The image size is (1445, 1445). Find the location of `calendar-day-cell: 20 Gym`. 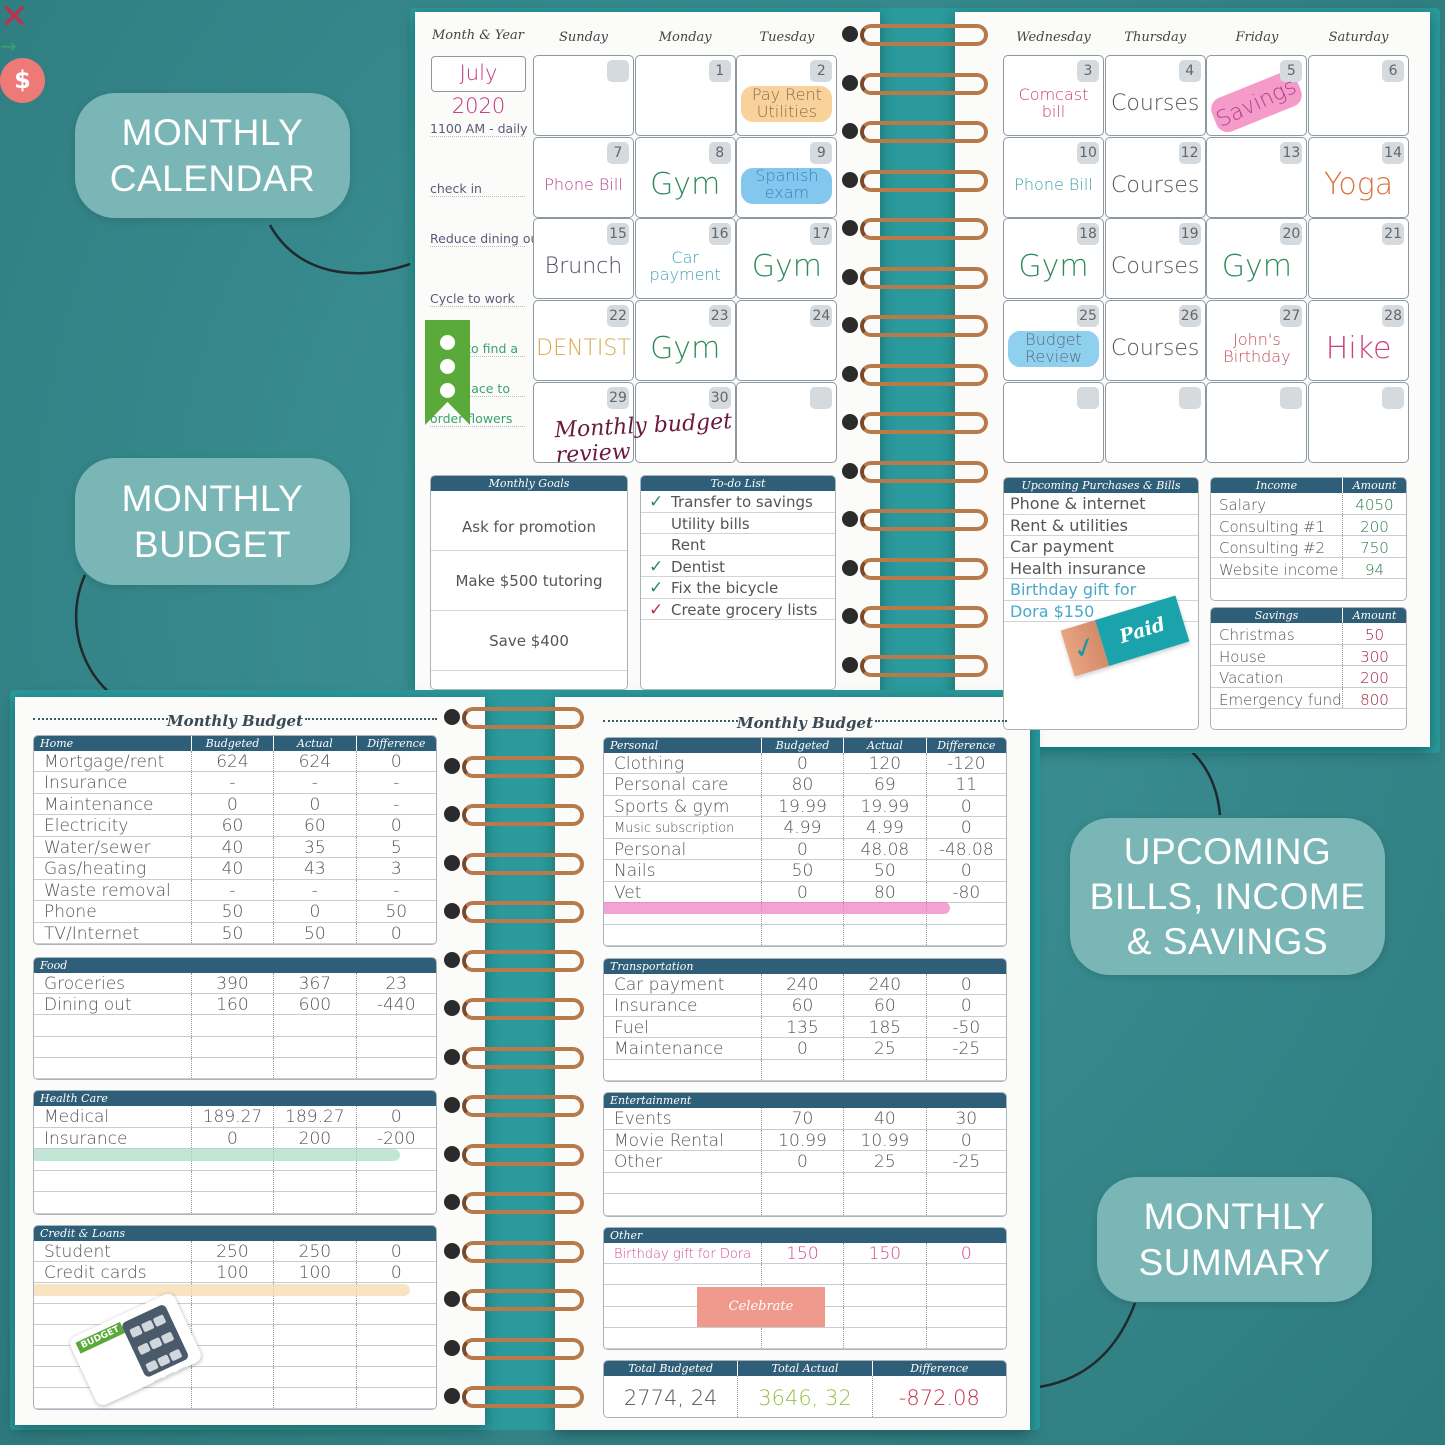

calendar-day-cell: 20 Gym is located at coordinates (1257, 259).